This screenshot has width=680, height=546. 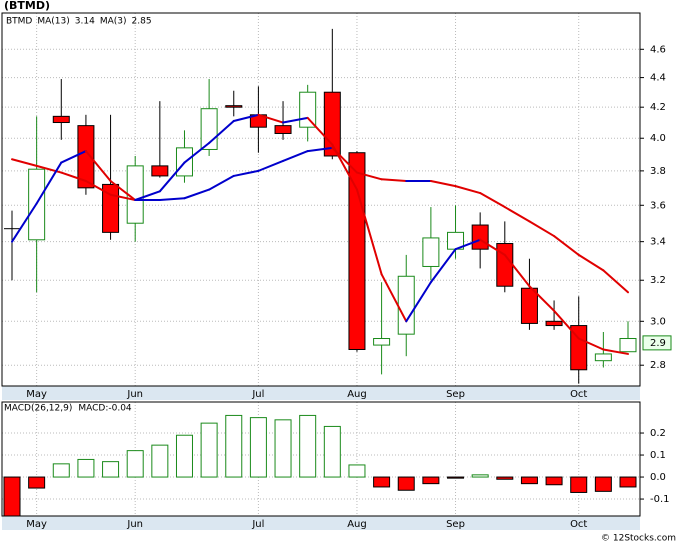 What do you see at coordinates (638, 539) in the screenshot?
I see `footer: © 12Stocks.com` at bounding box center [638, 539].